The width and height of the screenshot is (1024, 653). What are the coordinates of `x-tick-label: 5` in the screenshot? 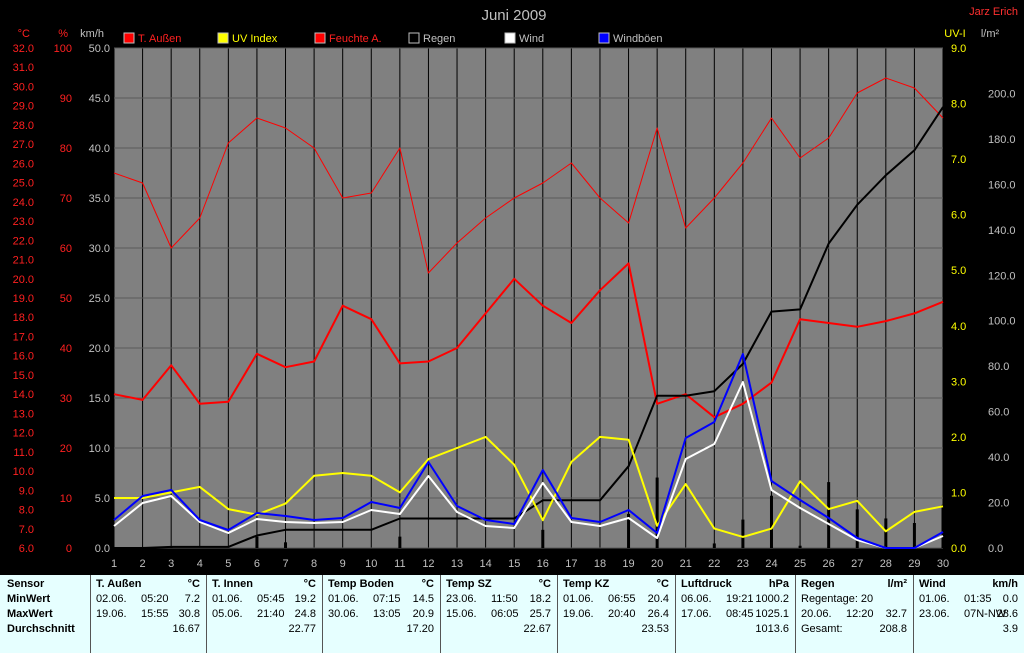 It's located at (228, 564).